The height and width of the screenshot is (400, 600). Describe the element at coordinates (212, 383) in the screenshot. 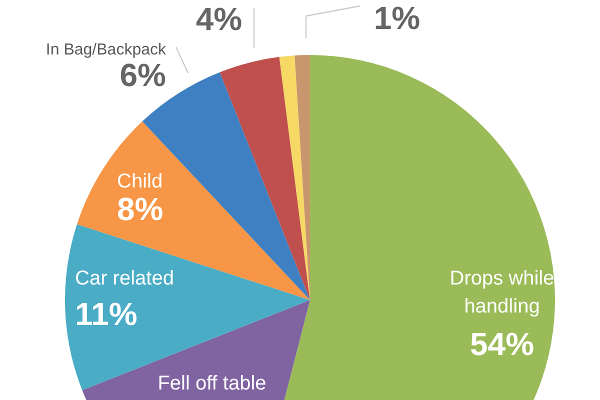

I see `slice-label: Fell off table` at that location.